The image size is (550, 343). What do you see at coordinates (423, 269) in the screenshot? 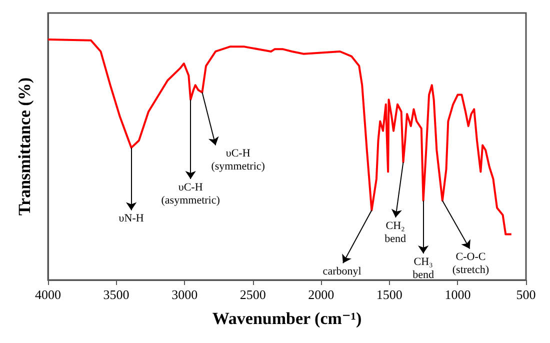
I see `annotation: CH₃ bend` at bounding box center [423, 269].